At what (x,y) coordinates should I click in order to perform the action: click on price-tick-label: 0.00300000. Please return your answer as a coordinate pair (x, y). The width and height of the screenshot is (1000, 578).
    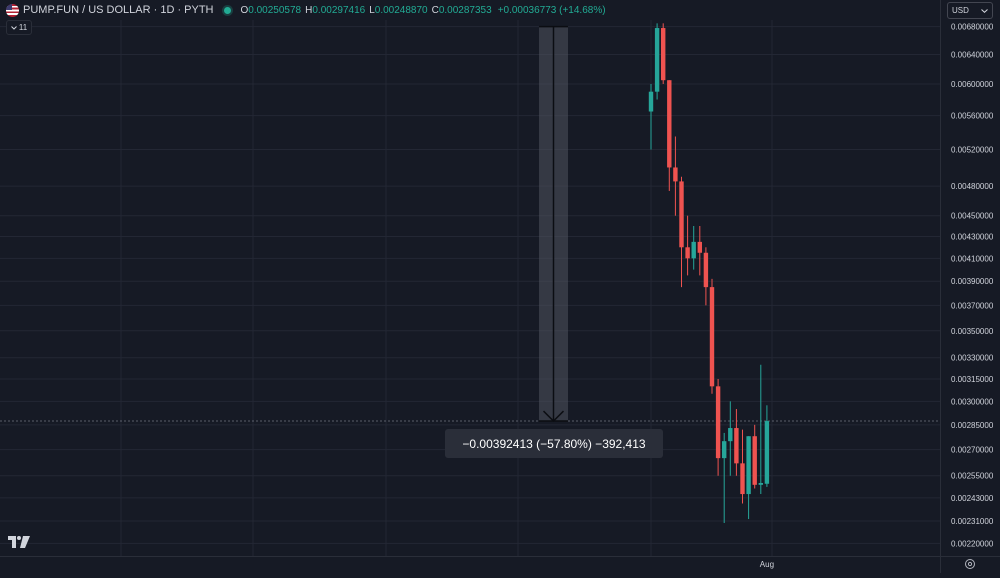
    Looking at the image, I should click on (972, 401).